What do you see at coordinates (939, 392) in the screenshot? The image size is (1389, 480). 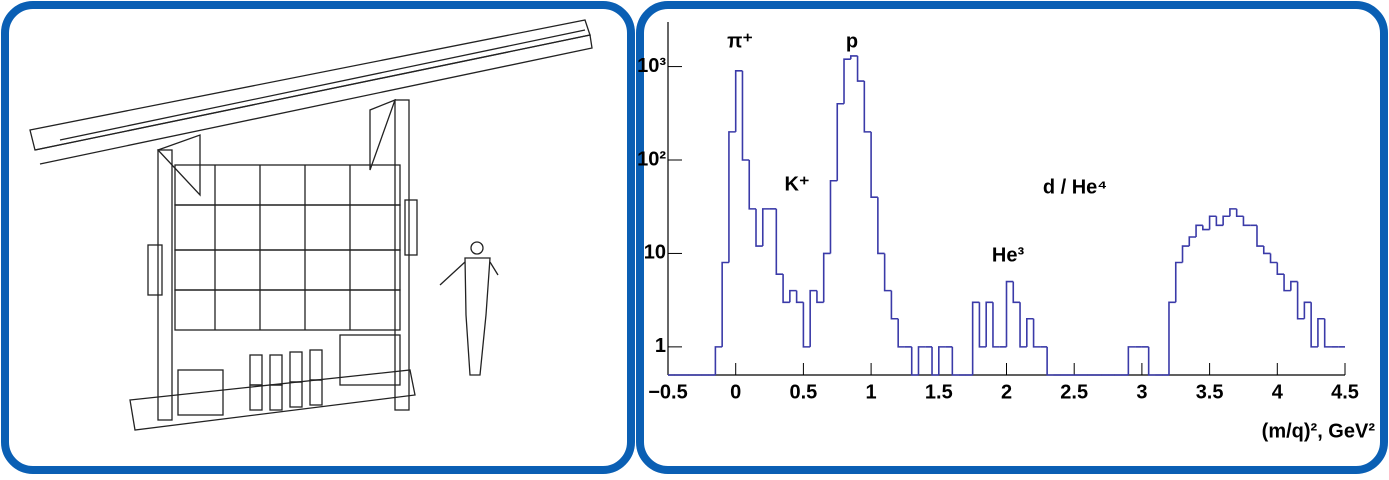 I see `x-tick-label: 1.5` at bounding box center [939, 392].